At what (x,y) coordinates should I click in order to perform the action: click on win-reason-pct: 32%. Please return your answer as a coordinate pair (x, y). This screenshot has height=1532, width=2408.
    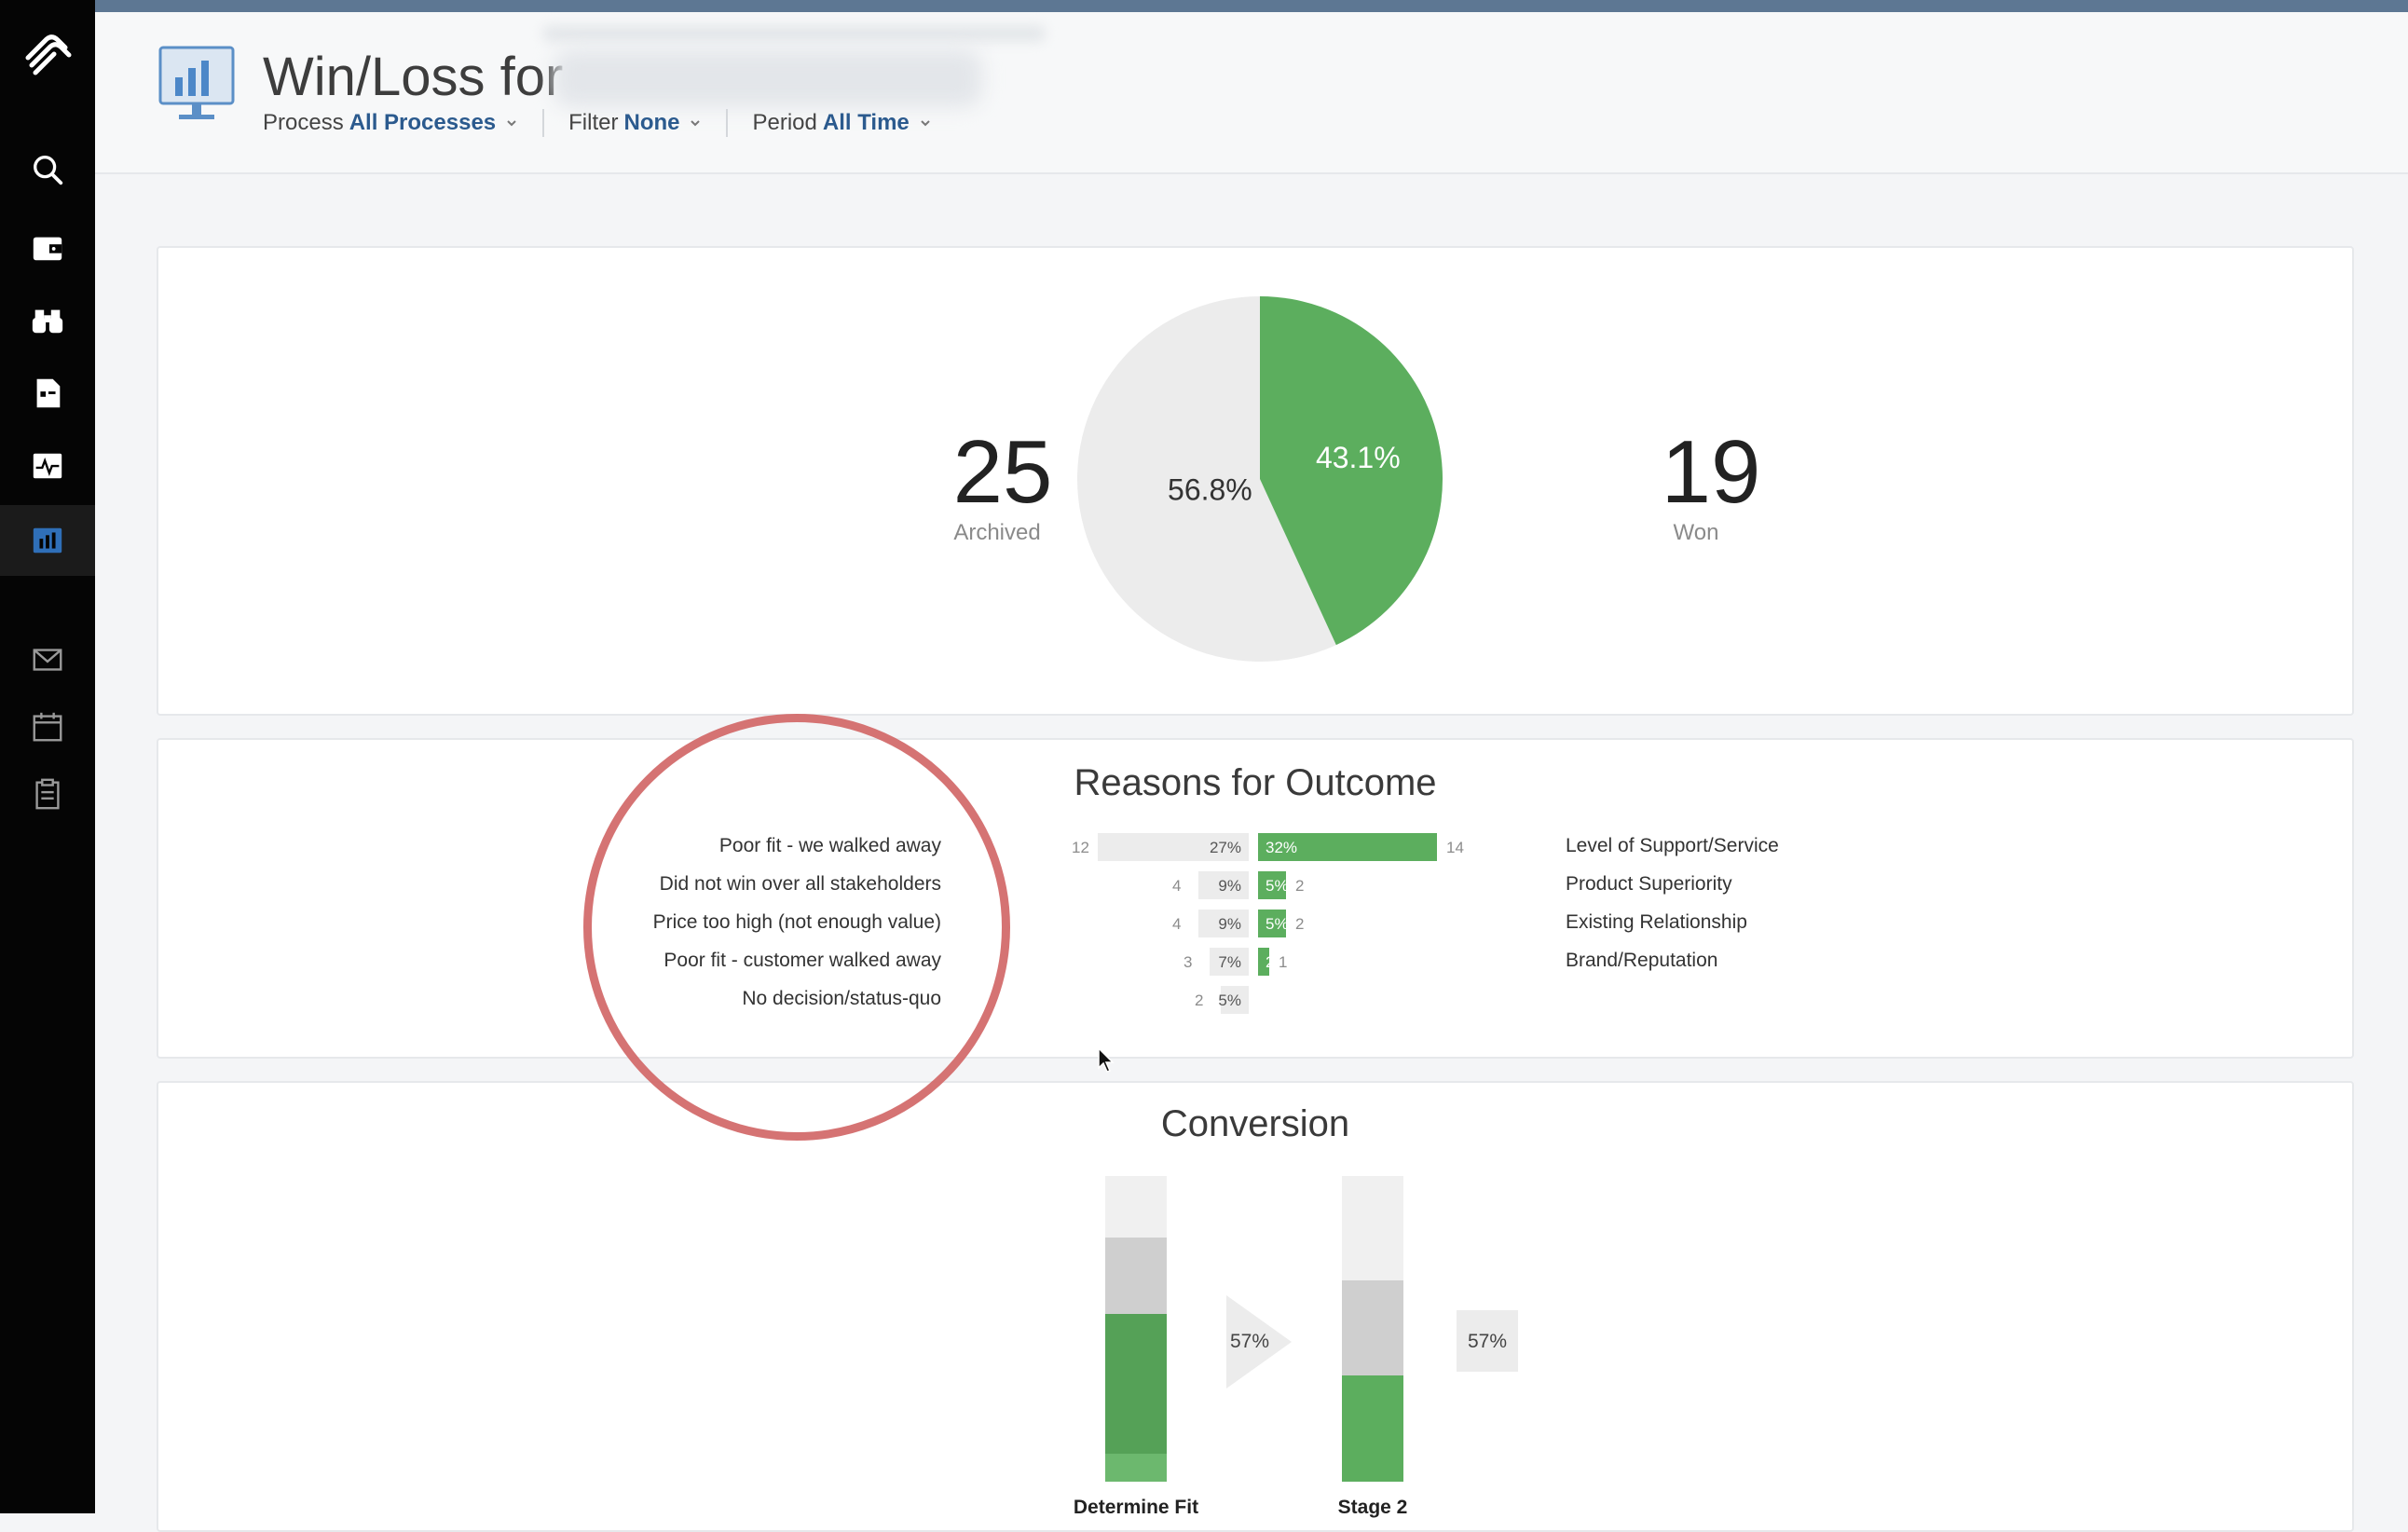
    Looking at the image, I should click on (1282, 847).